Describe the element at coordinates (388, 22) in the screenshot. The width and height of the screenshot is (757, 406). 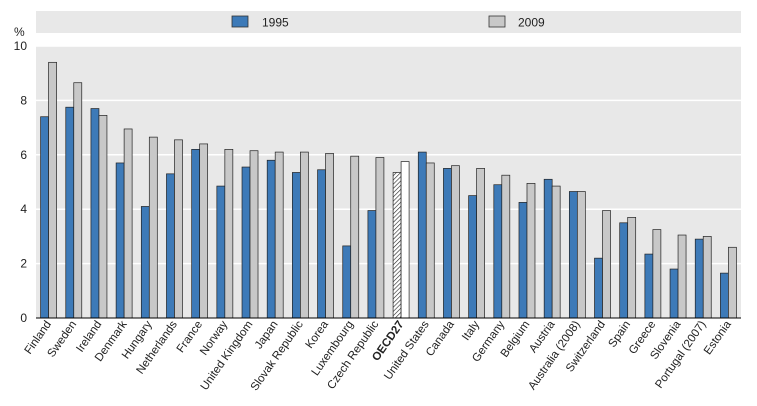
I see `legend-box` at that location.